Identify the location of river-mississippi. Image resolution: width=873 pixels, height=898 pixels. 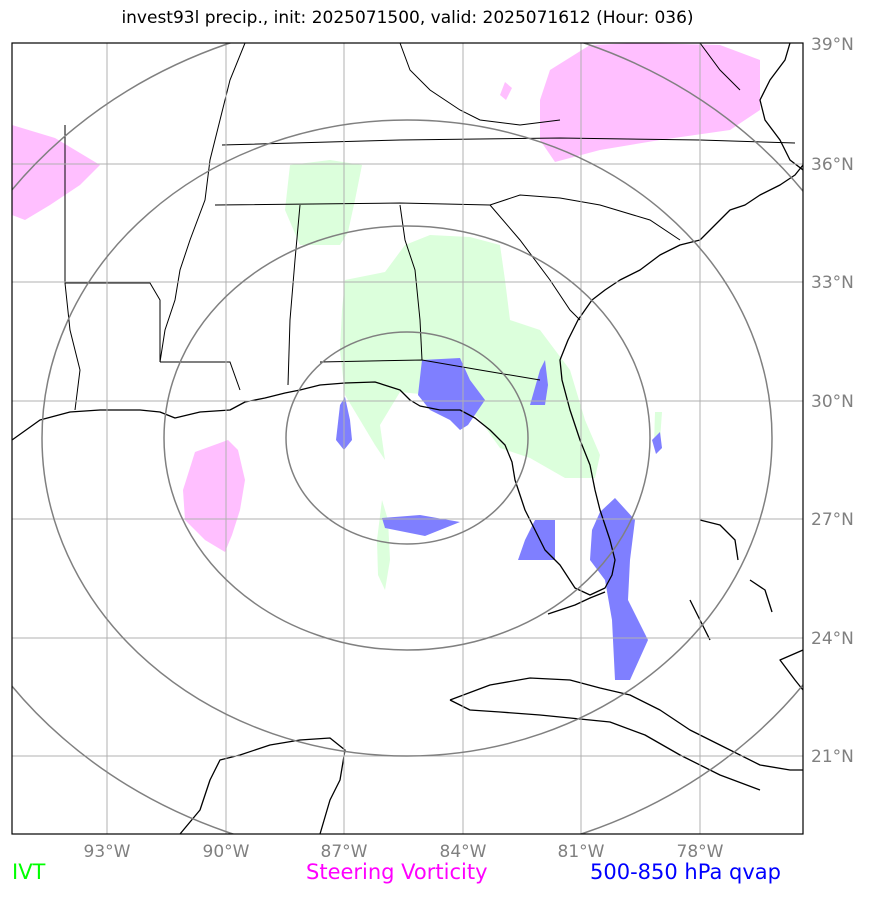
(202, 203).